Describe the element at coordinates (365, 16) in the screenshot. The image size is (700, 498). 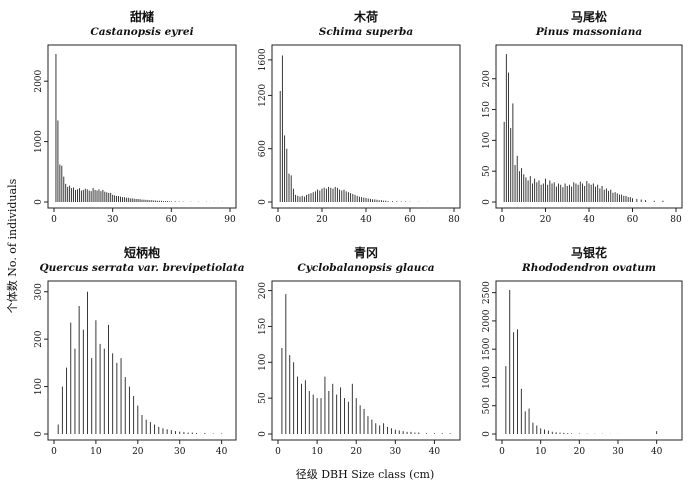
I see `panel-title: 木荷` at that location.